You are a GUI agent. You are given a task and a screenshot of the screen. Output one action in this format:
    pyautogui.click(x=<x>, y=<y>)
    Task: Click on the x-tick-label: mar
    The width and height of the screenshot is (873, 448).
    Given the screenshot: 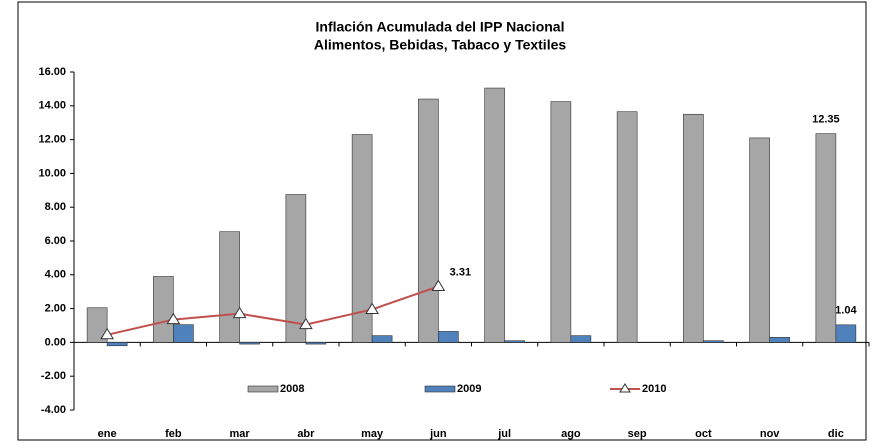 What is the action you would take?
    pyautogui.click(x=240, y=434)
    